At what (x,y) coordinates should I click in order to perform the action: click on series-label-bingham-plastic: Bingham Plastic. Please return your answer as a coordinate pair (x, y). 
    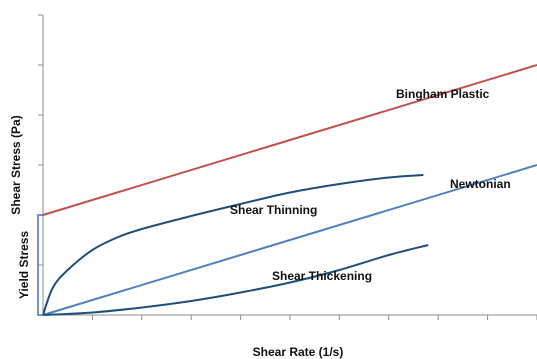
    Looking at the image, I should click on (443, 94).